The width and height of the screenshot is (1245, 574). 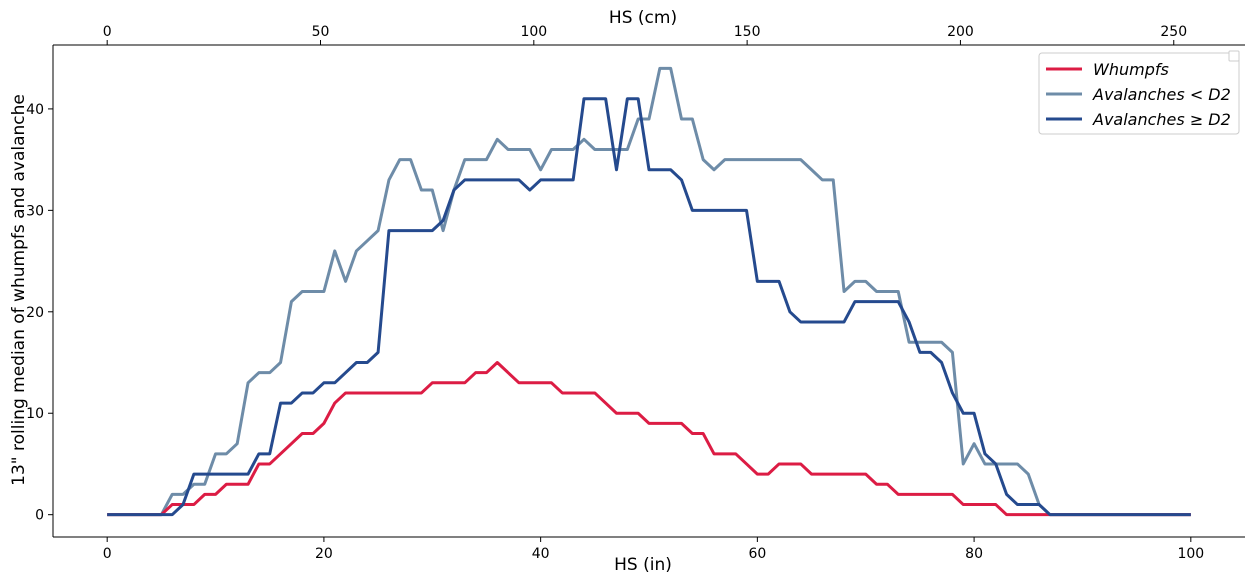 I want to click on y-tick-label: 10, so click(x=35, y=414).